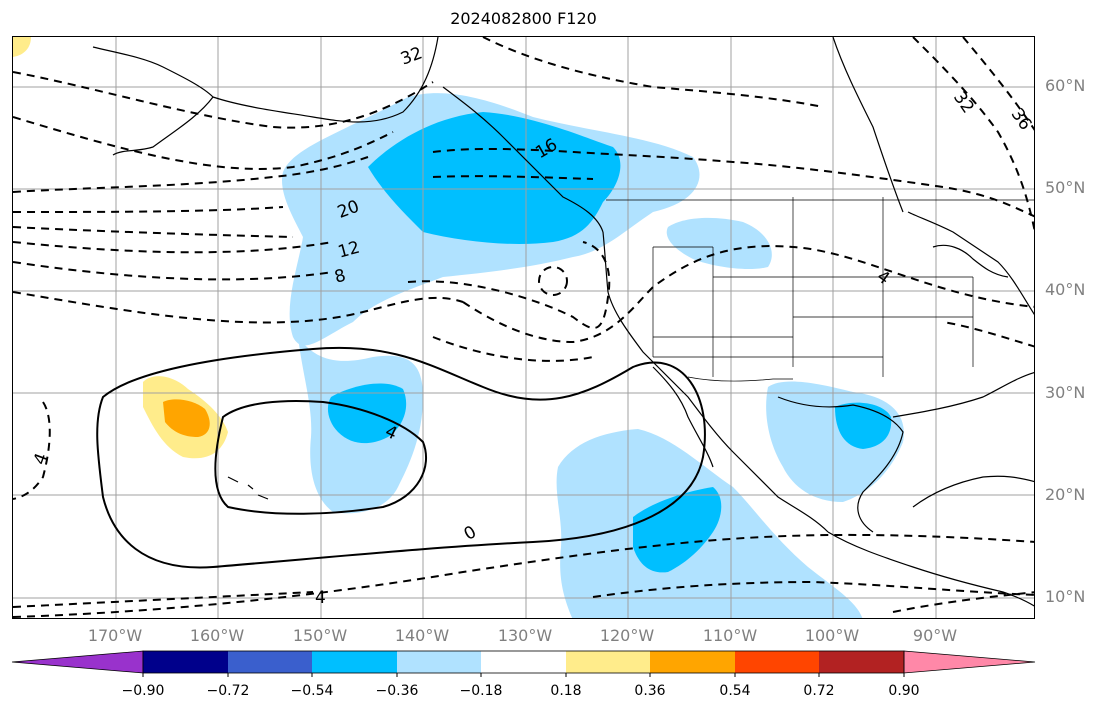 This screenshot has width=1105, height=712. What do you see at coordinates (481, 691) in the screenshot?
I see `colorbar-tick-label: −0.18` at bounding box center [481, 691].